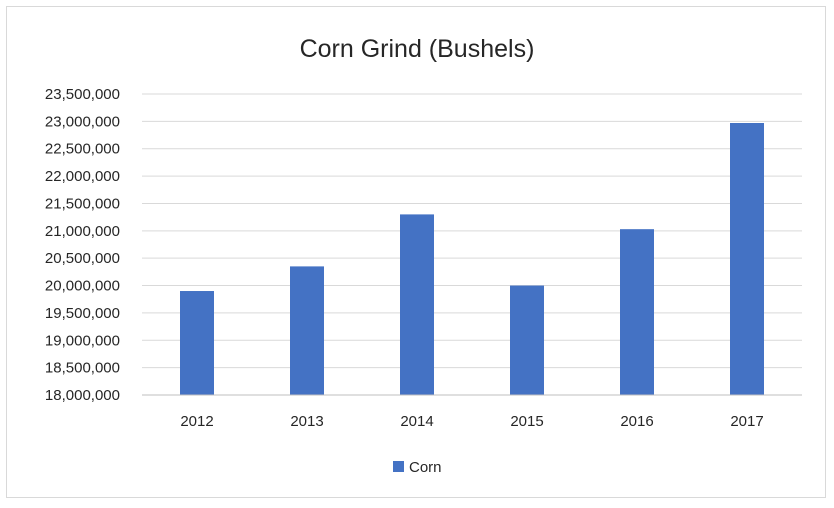 This screenshot has width=834, height=508. What do you see at coordinates (636, 421) in the screenshot?
I see `x-tick-label: 2016` at bounding box center [636, 421].